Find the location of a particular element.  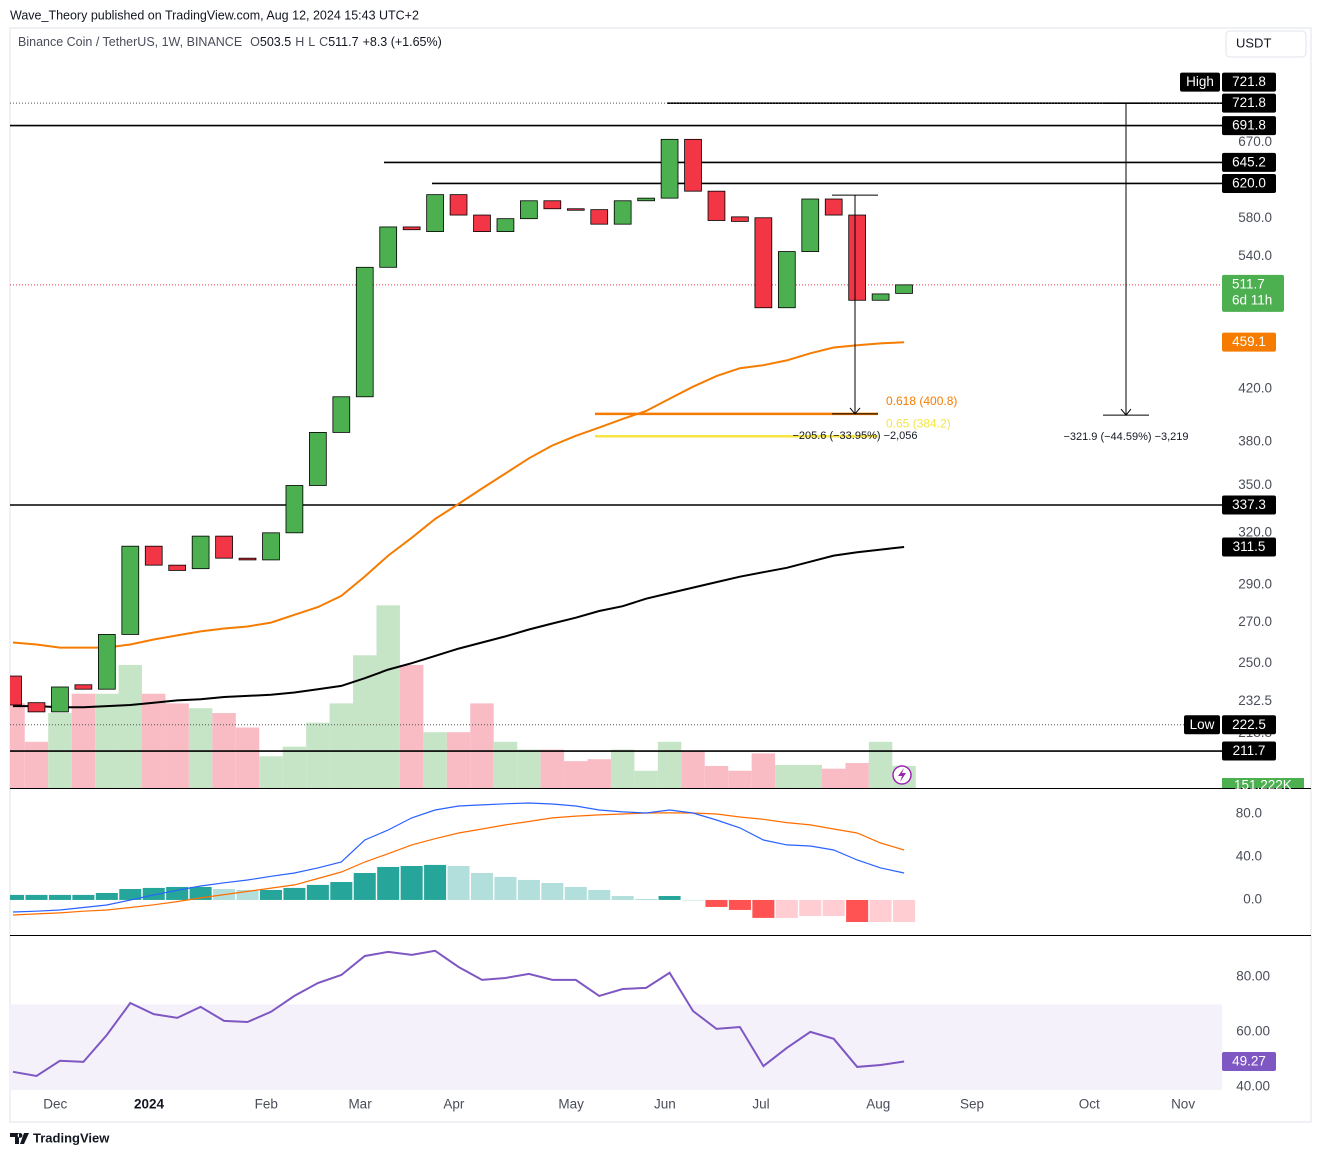

macd-line is located at coordinates (458, 857).